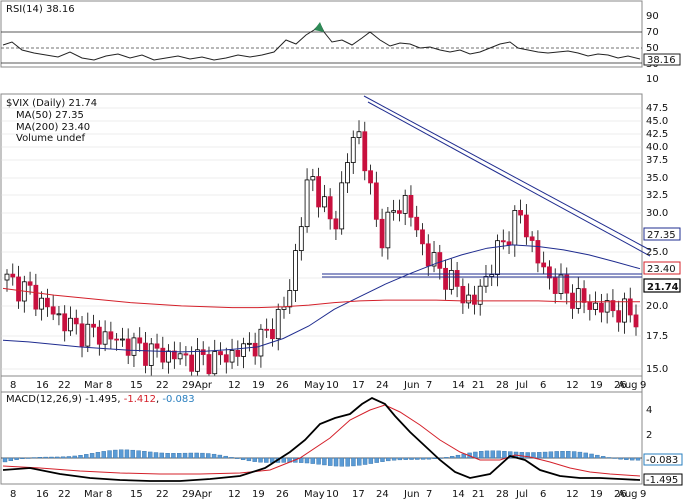 Image resolution: width=683 pixels, height=504 pixels. I want to click on svg-text: 40.0, so click(657, 147).